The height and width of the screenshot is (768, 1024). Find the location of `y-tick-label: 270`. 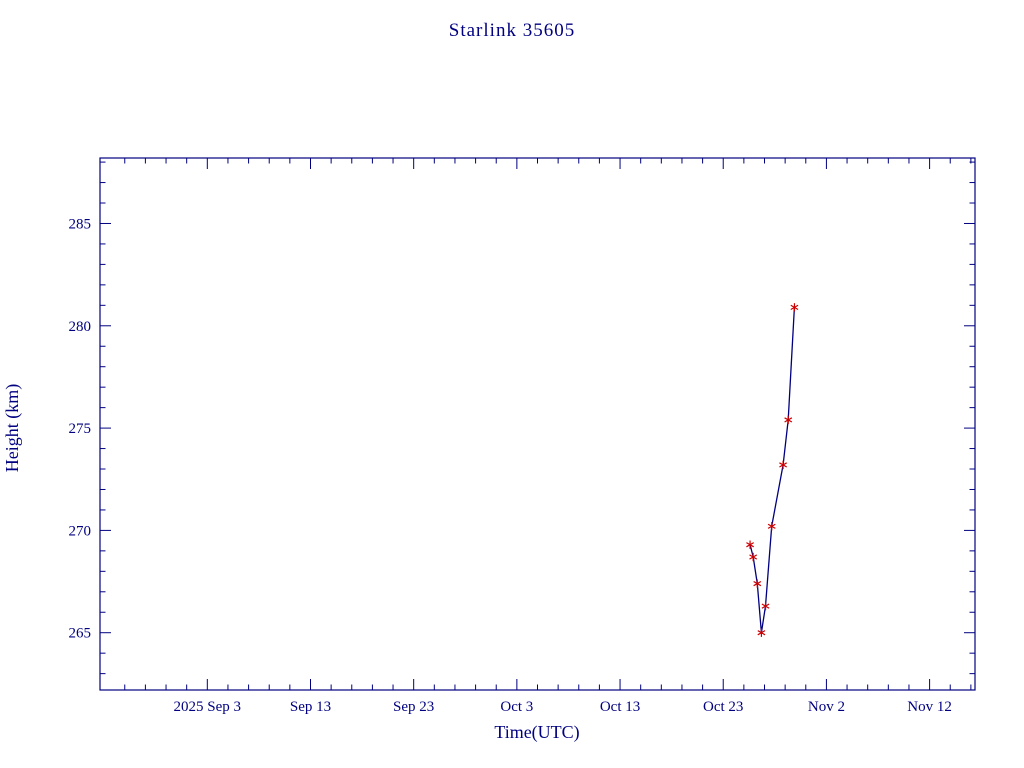

y-tick-label: 270 is located at coordinates (80, 531).